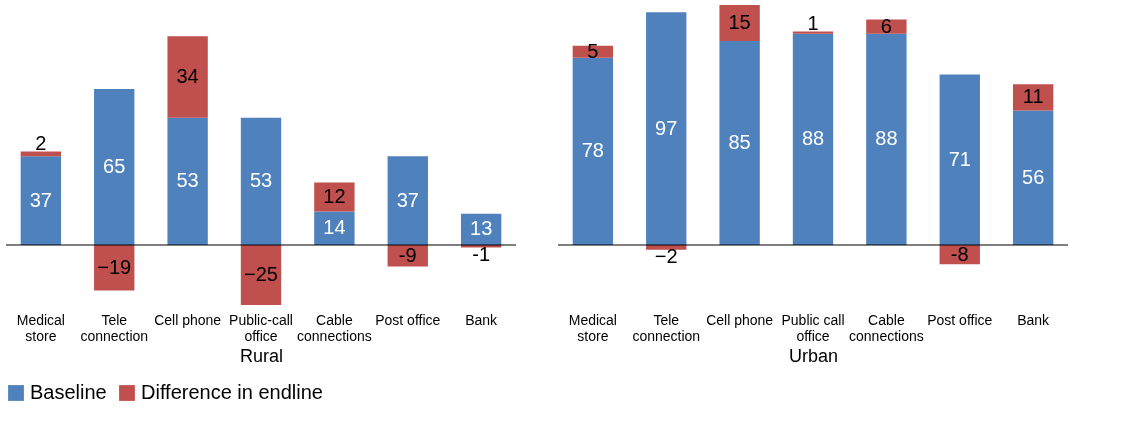 This screenshot has width=1146, height=431. I want to click on data-label: 11, so click(1033, 96).